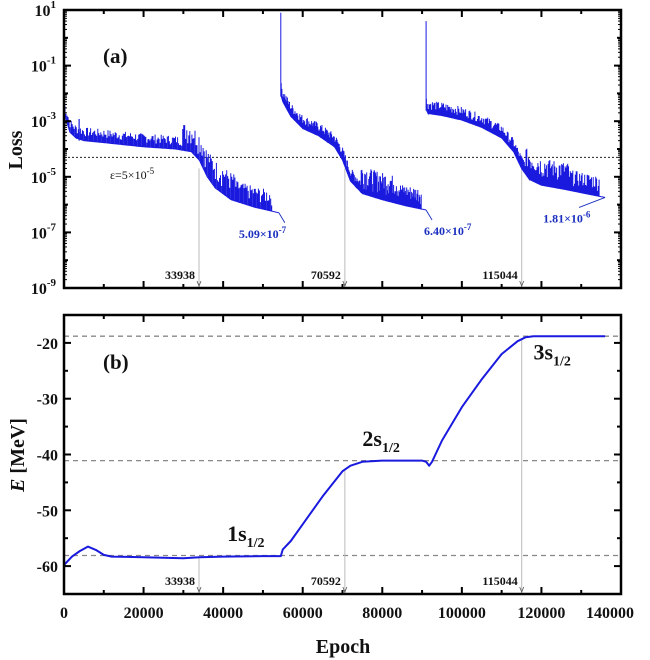  What do you see at coordinates (44, 149) in the screenshot?
I see `panel-a-y-tick-labels: 10¹ 10⁻¹ 10⁻³ 10⁻⁵ 10⁻⁷ 10⁻⁹` at bounding box center [44, 149].